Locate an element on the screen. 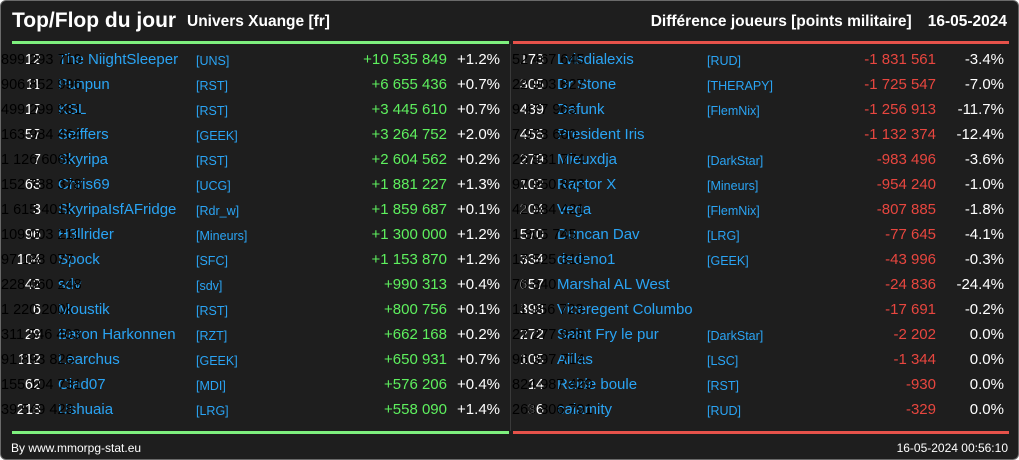 The image size is (1019, 460). player-name-link: Aillas is located at coordinates (575, 359).